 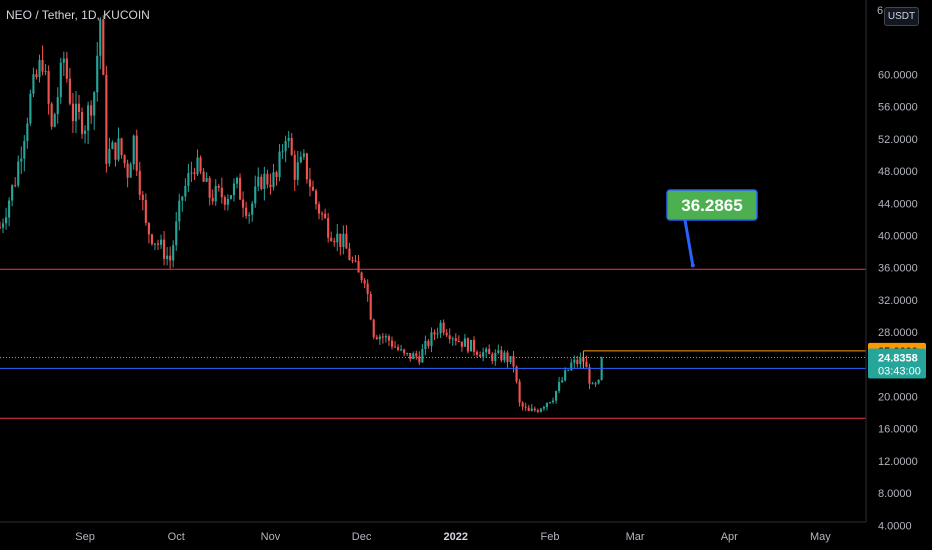 I want to click on overlays-layer: 36.2865, so click(x=724, y=279).